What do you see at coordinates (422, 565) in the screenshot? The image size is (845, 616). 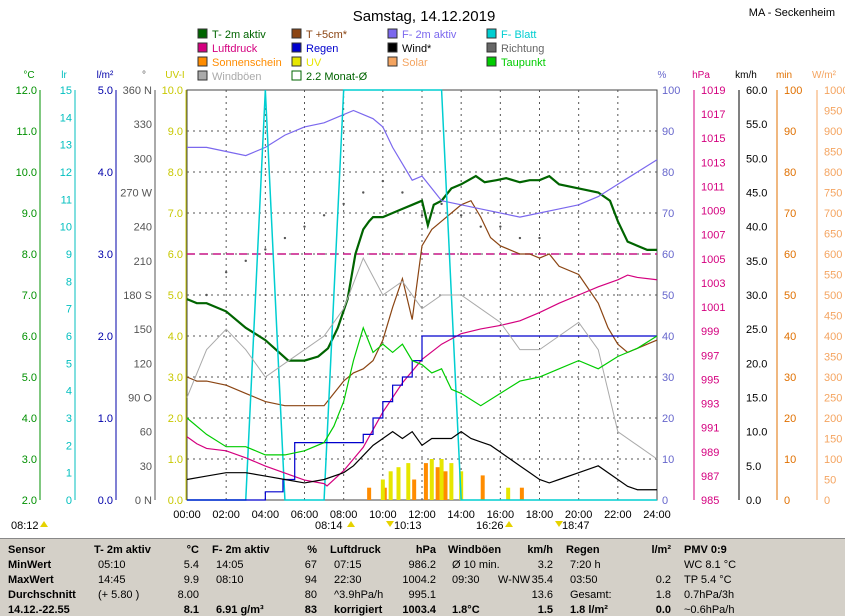 I see `stats-value: 986.2` at bounding box center [422, 565].